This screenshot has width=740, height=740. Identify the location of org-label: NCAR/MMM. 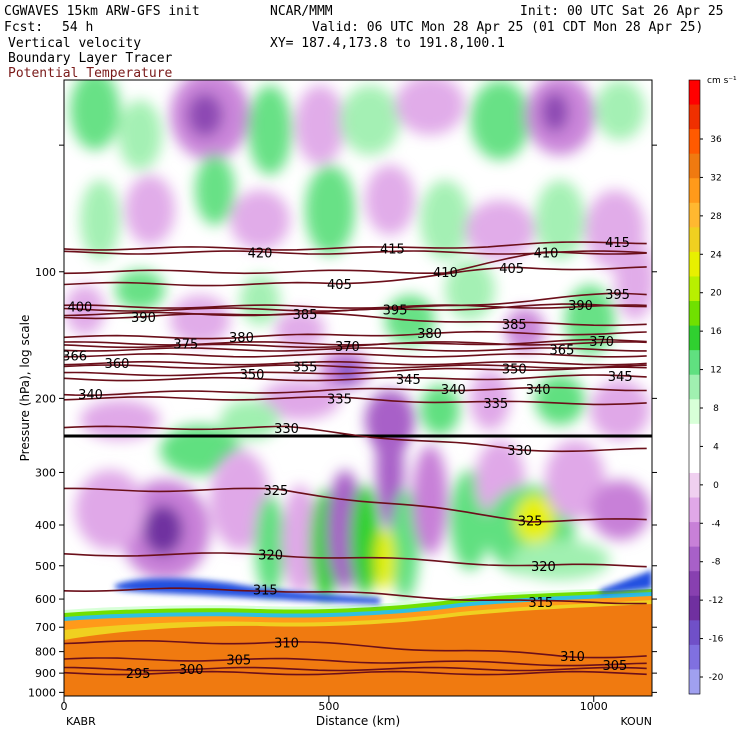
(301, 11).